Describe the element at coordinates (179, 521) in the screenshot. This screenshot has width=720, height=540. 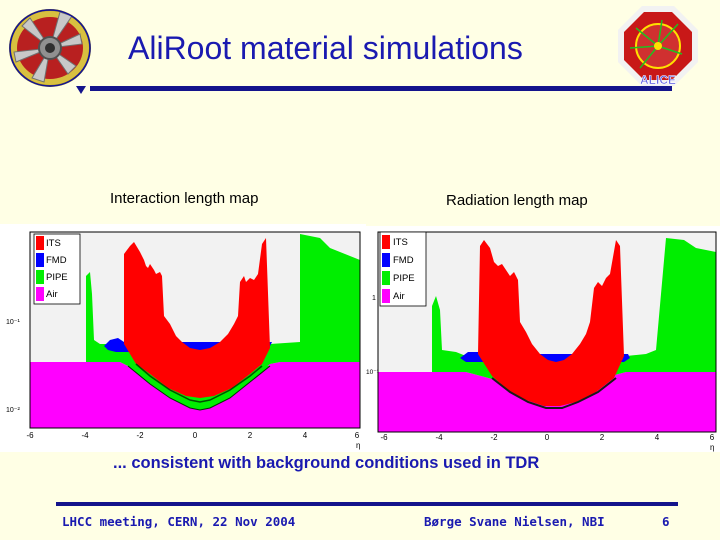
I see `footer-meeting: LHCC meeting, CERN, 22 Nov 2004` at that location.